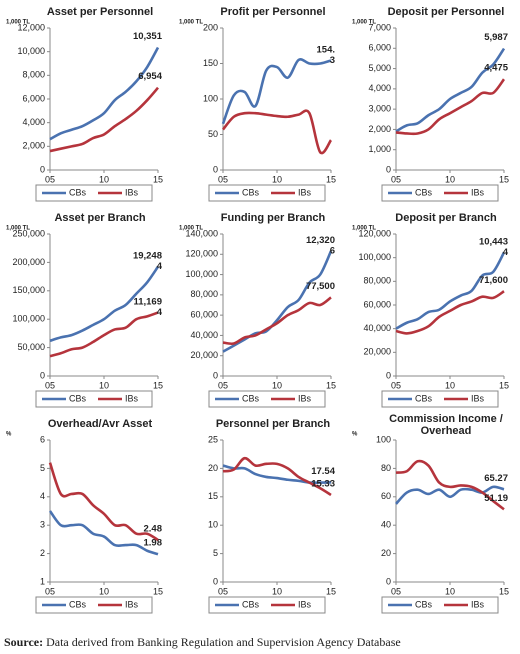 This screenshot has width=520, height=654. I want to click on source-label: Source:, so click(23, 642).